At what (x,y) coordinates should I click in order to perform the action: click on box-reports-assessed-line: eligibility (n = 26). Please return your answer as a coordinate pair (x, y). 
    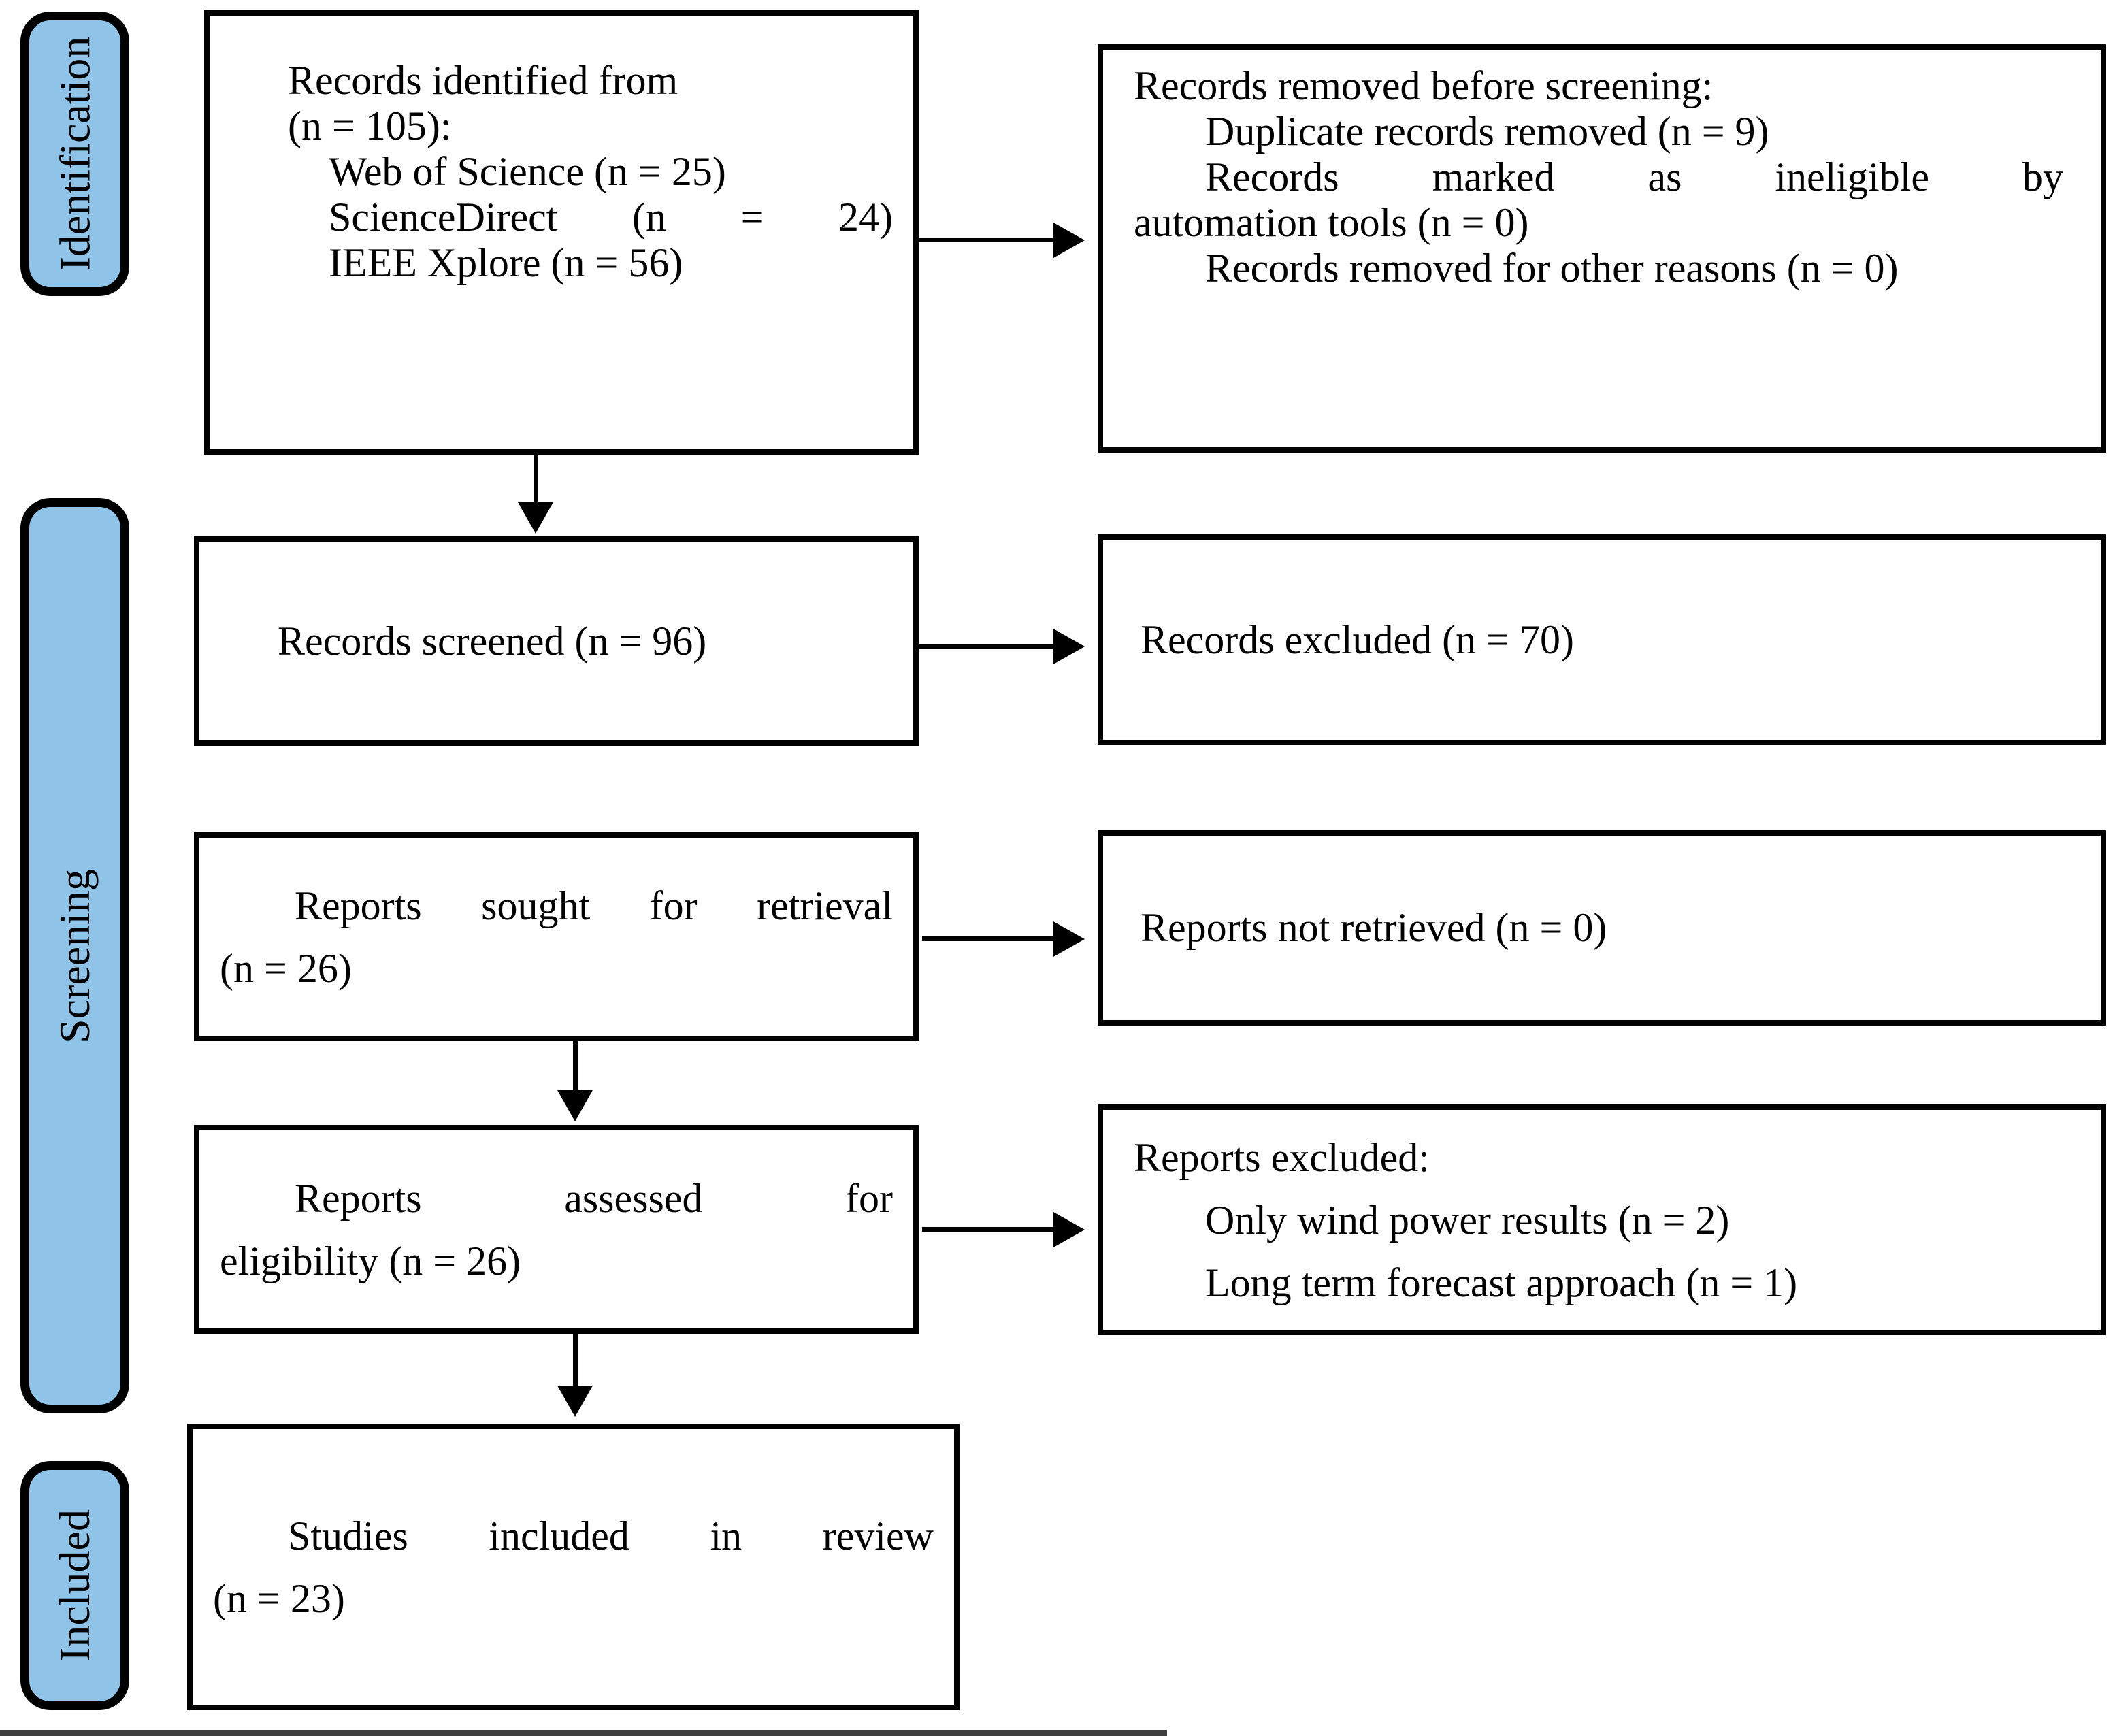
    Looking at the image, I should click on (370, 1260).